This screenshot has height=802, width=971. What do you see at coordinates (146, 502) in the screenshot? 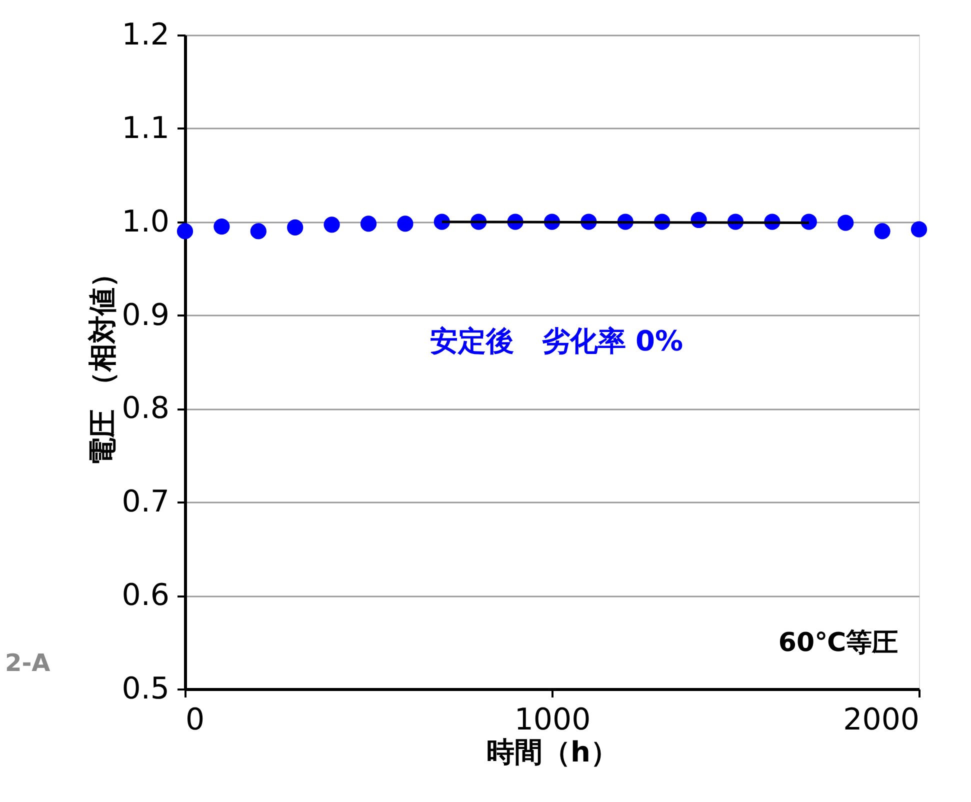
I see `y-tick-label: 0.7` at bounding box center [146, 502].